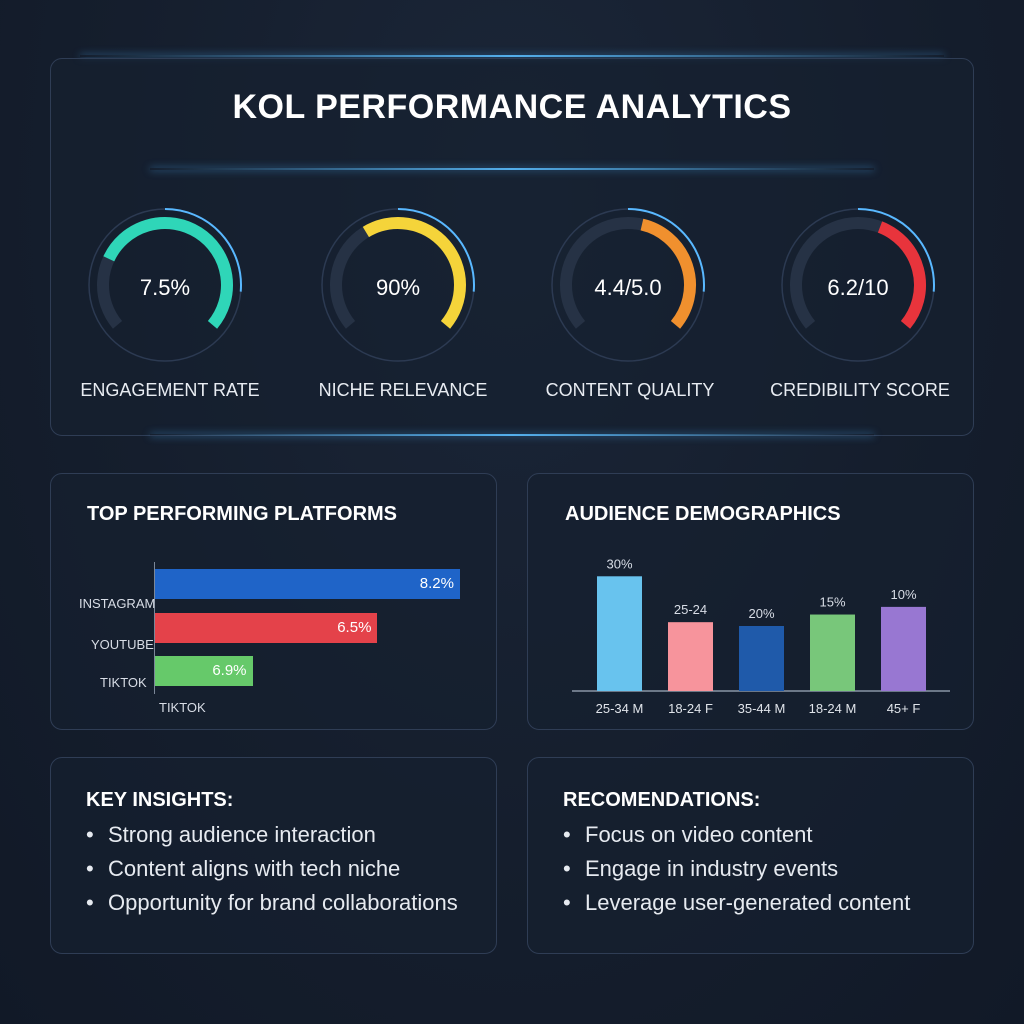 The width and height of the screenshot is (1024, 1024). I want to click on recommendation-item: Engage in industry events, so click(736, 869).